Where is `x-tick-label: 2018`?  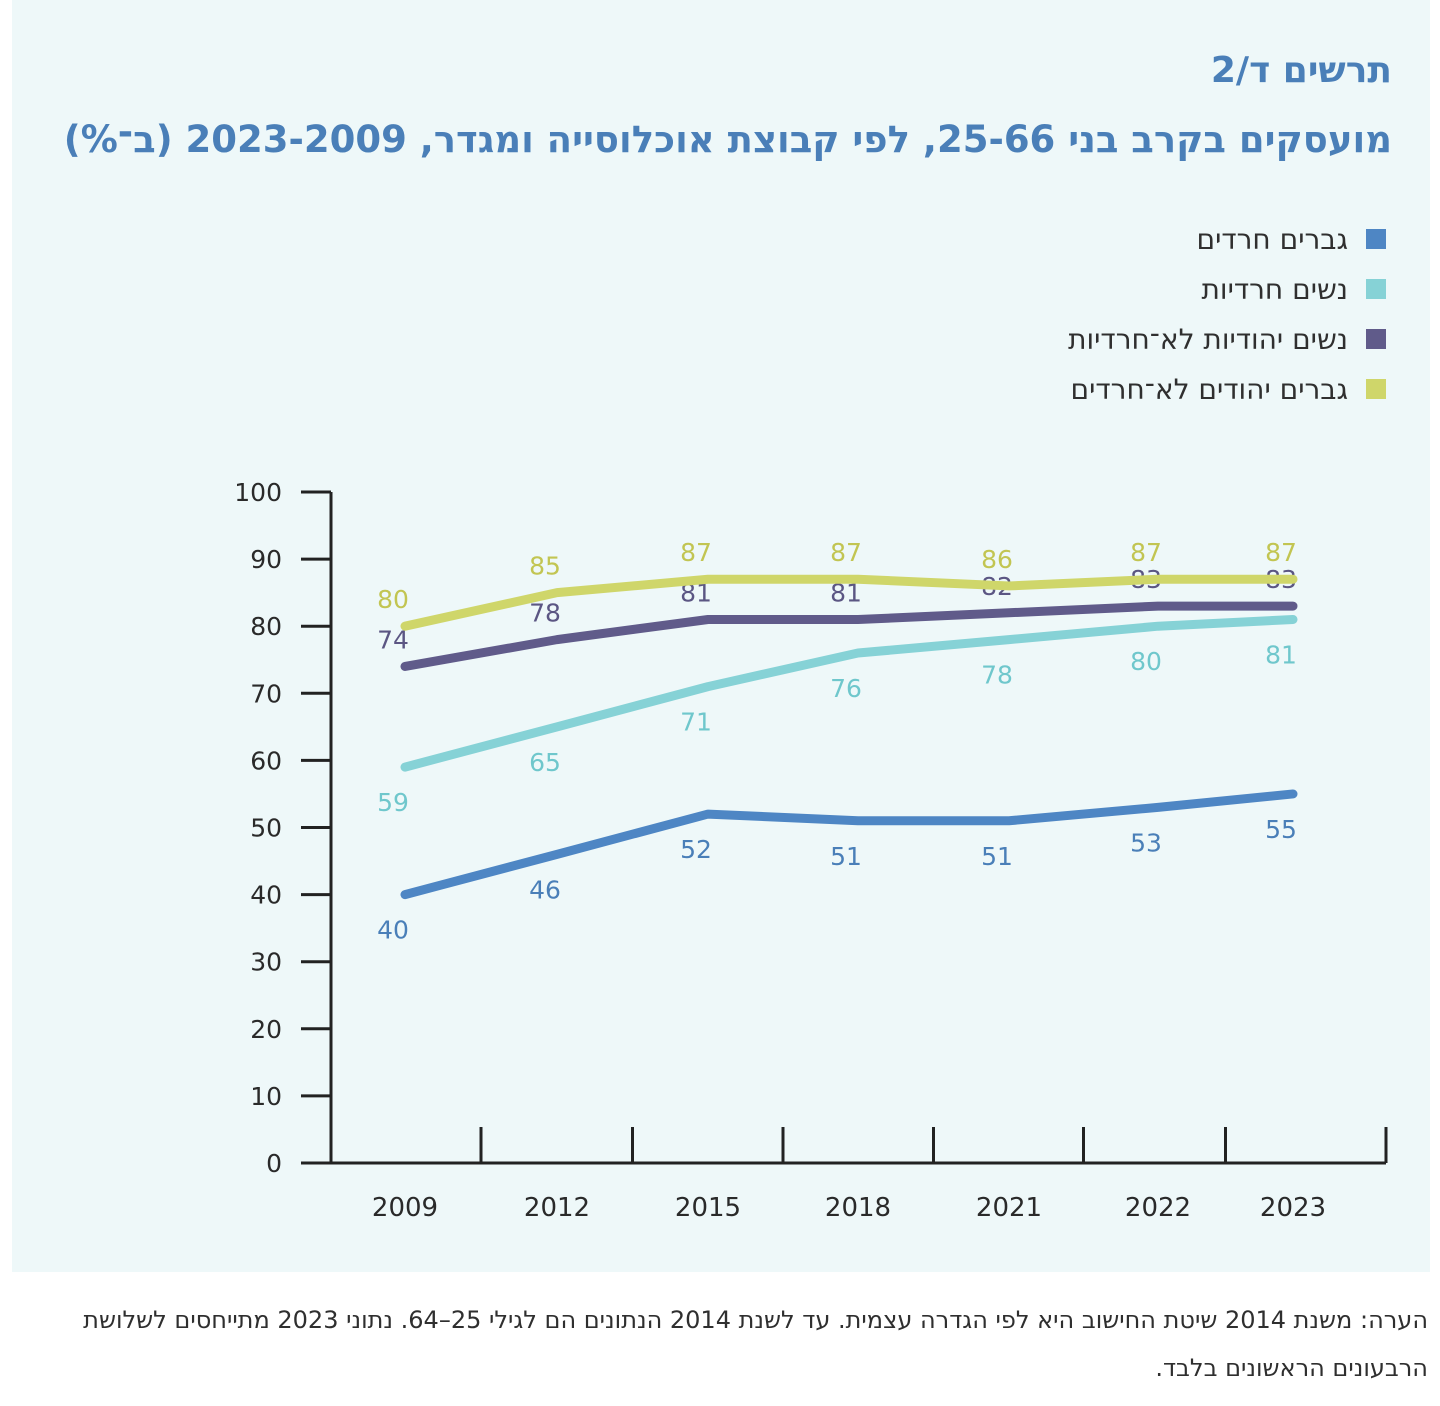
x-tick-label: 2018 is located at coordinates (858, 1208).